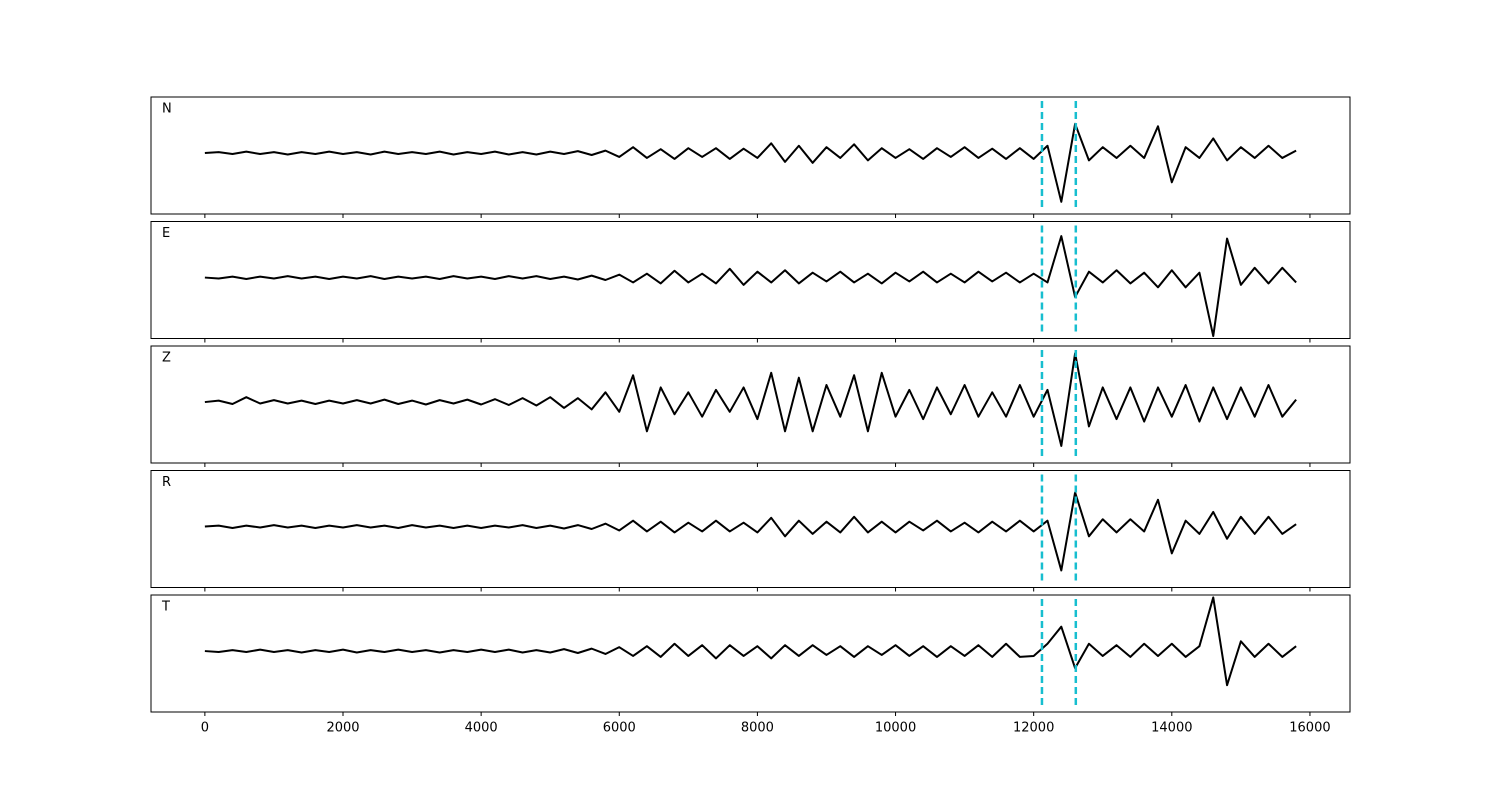 Image resolution: width=1500 pixels, height=800 pixels. I want to click on x-tick-label: 16000, so click(1309, 728).